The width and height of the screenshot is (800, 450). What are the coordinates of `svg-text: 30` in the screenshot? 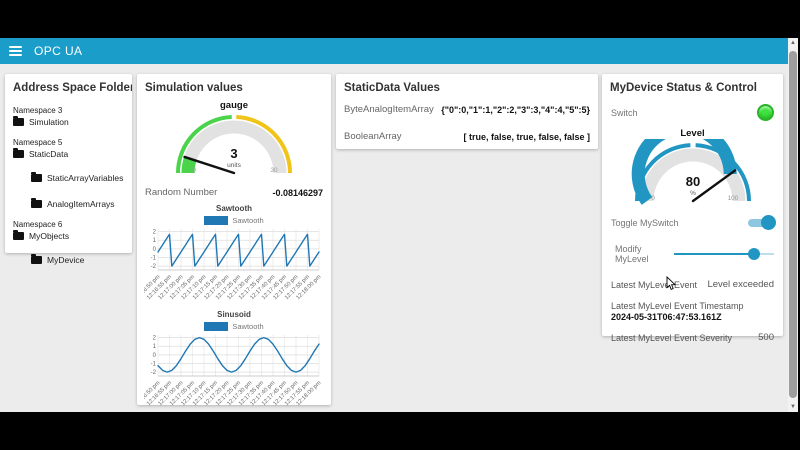 It's located at (274, 170).